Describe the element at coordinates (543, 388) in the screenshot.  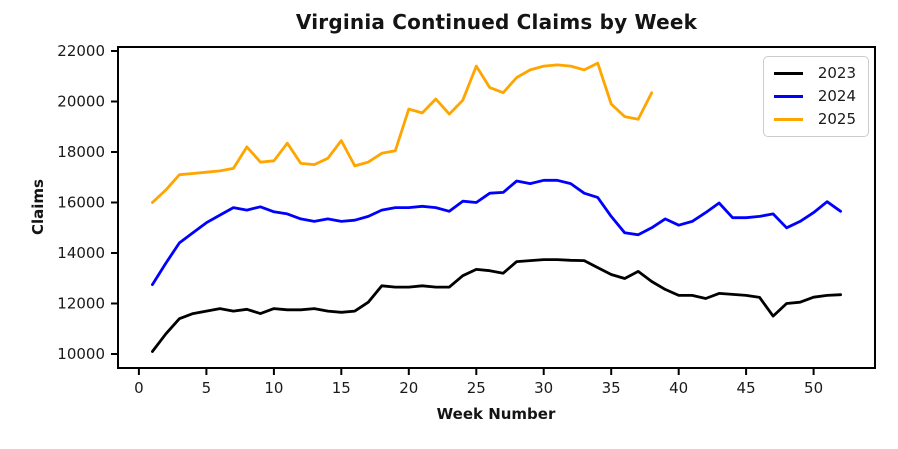
I see `x-tick-label: 30` at that location.